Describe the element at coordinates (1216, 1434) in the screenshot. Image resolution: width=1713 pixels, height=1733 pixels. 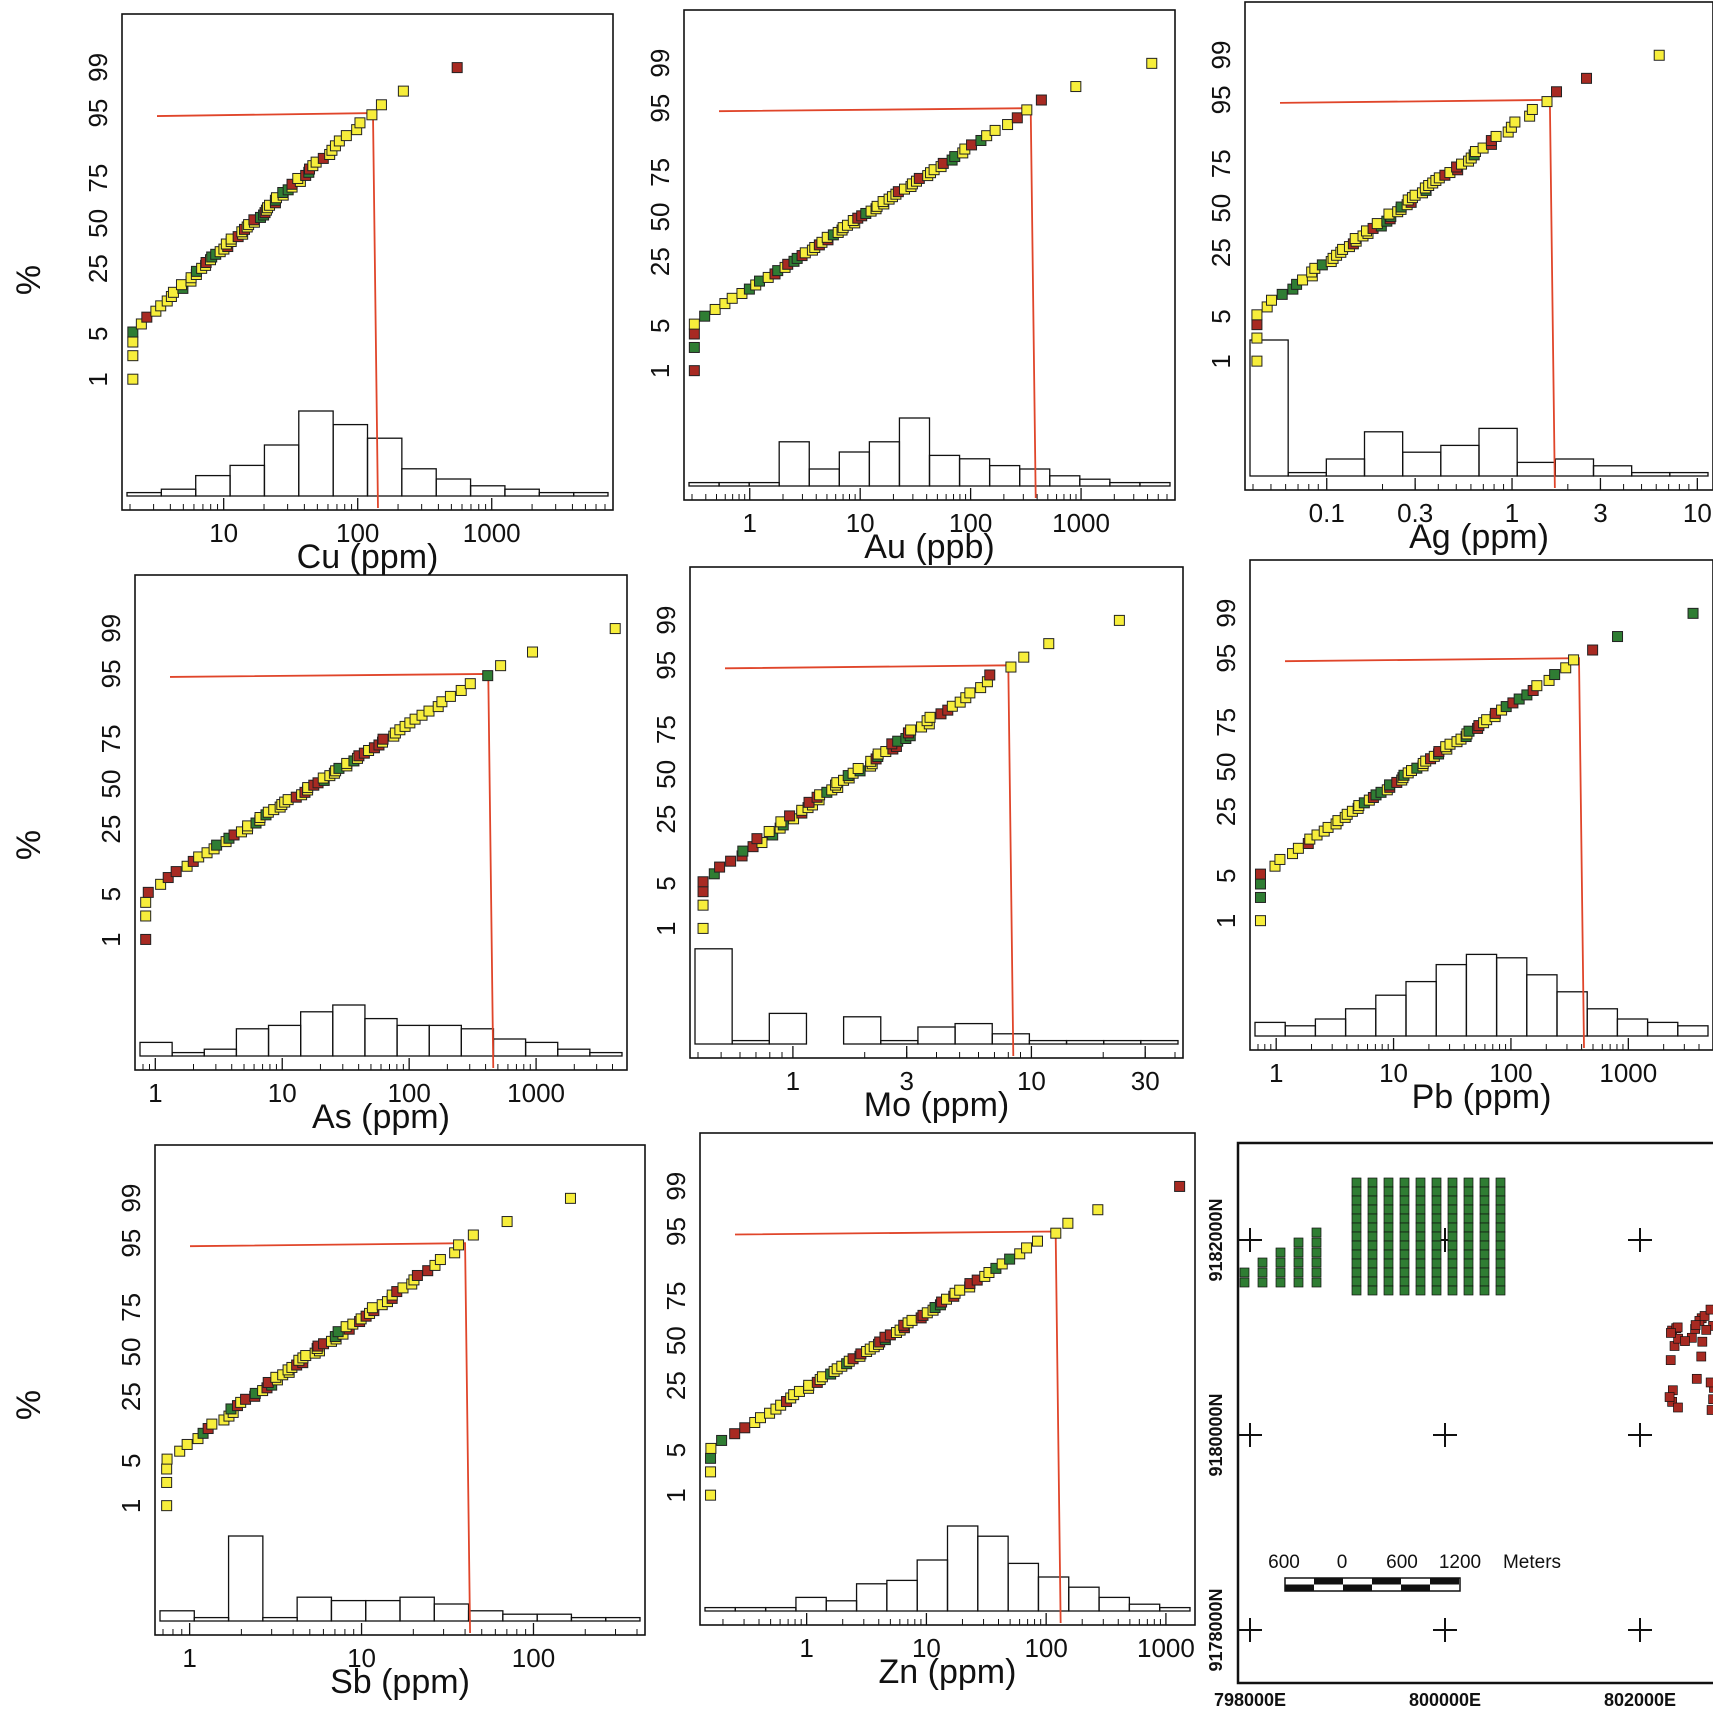
I see `northing-label: 9180000N` at that location.